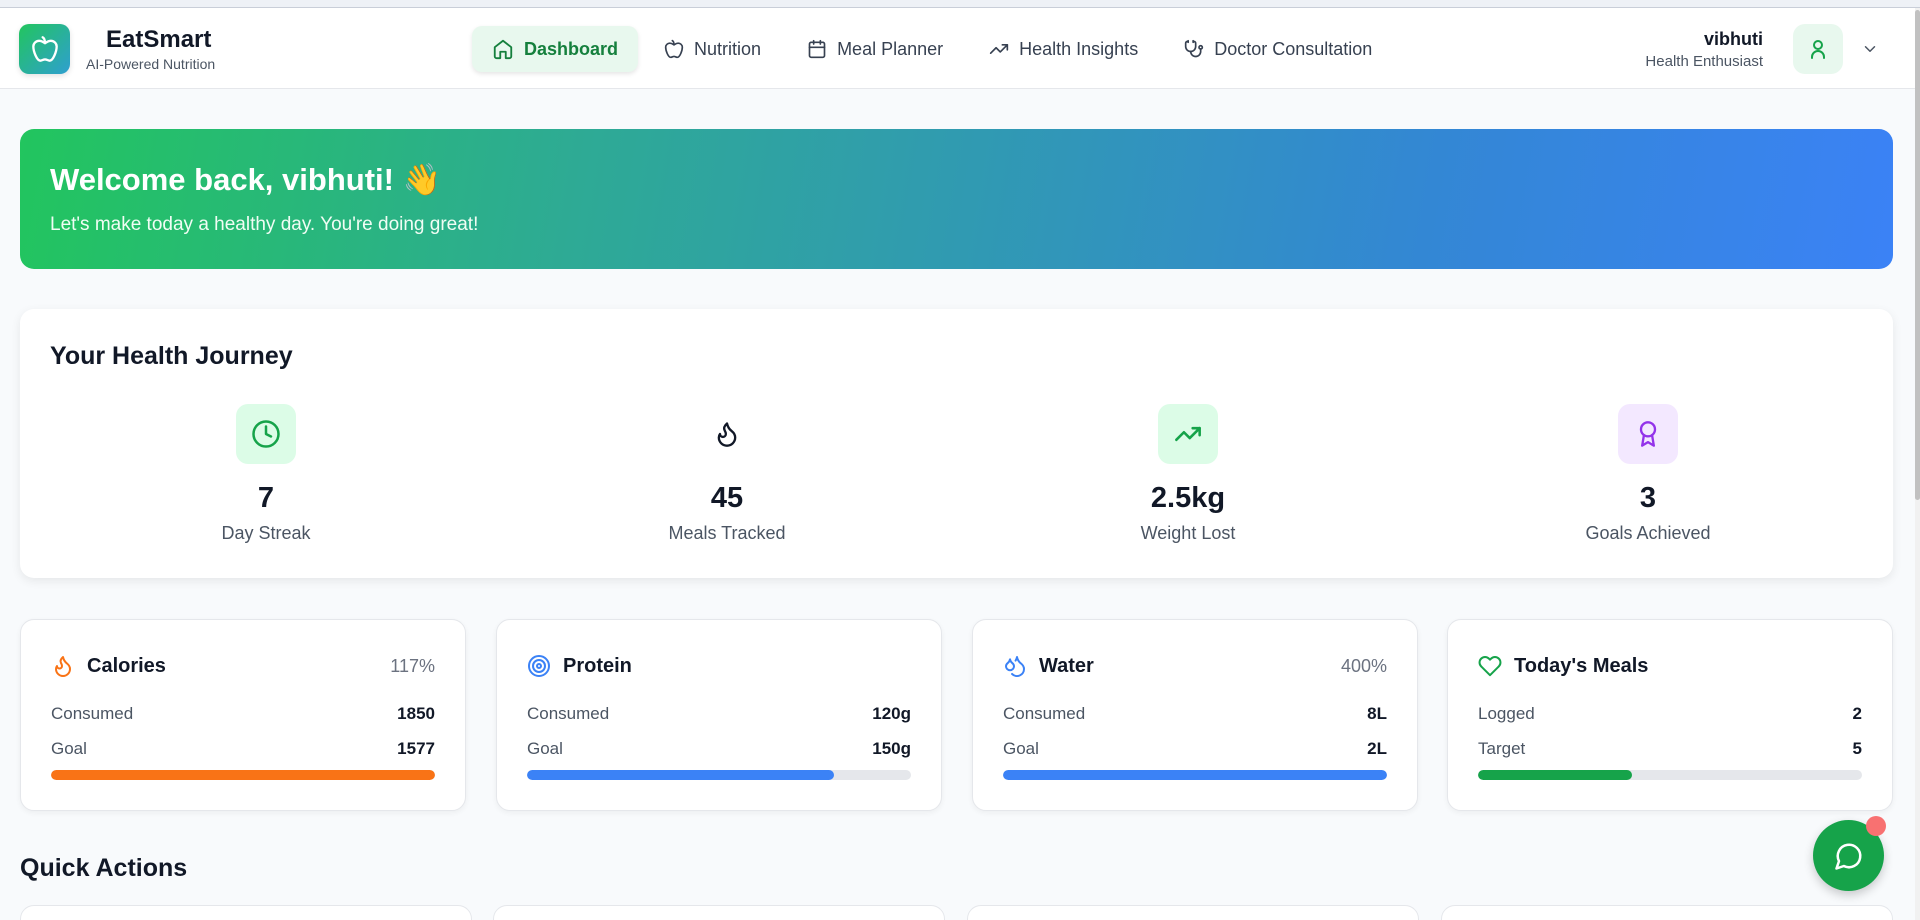  Describe the element at coordinates (727, 533) in the screenshot. I see `stat-label: Meals Tracked` at that location.